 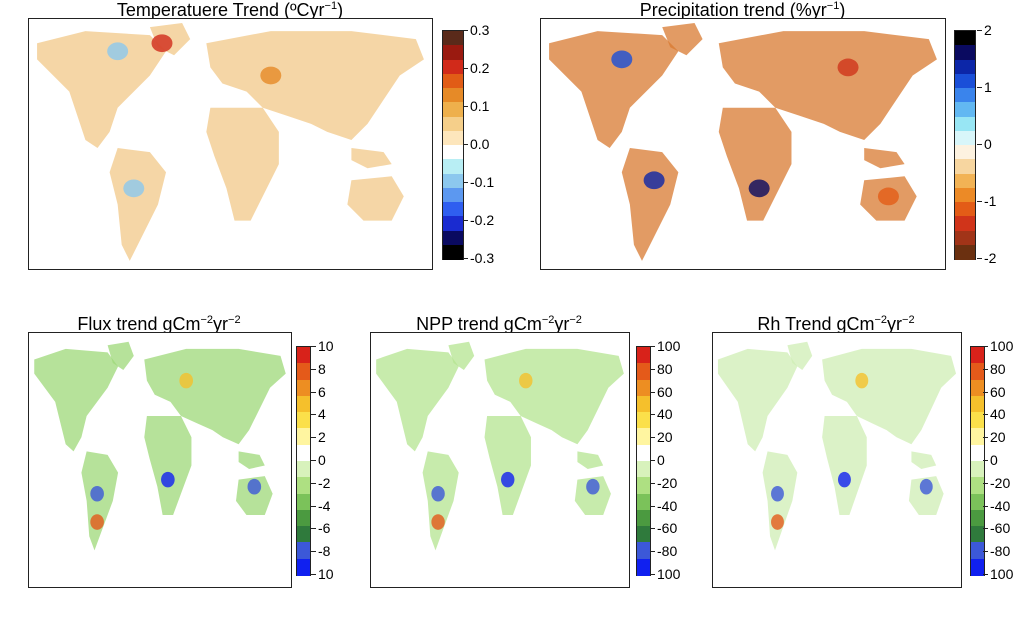 What do you see at coordinates (1002, 346) in the screenshot?
I see `colorbar-tick-label: 100` at bounding box center [1002, 346].